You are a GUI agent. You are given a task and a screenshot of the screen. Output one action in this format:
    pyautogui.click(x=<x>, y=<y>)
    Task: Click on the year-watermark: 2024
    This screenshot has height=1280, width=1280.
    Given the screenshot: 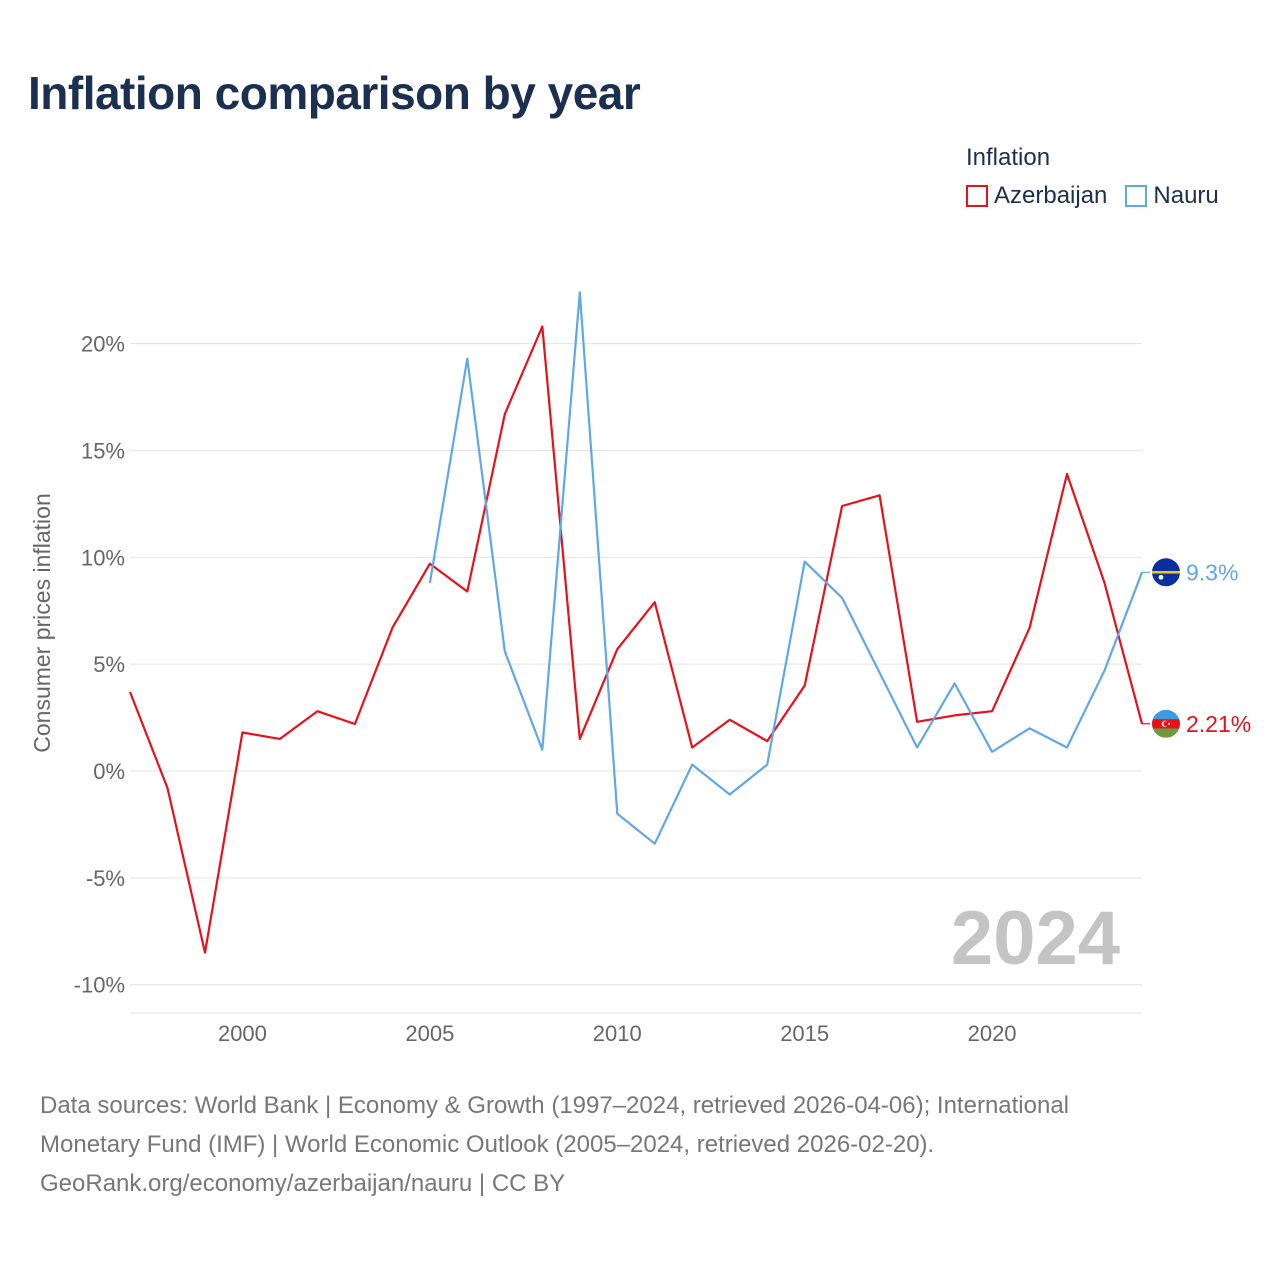 What is the action you would take?
    pyautogui.click(x=1035, y=938)
    